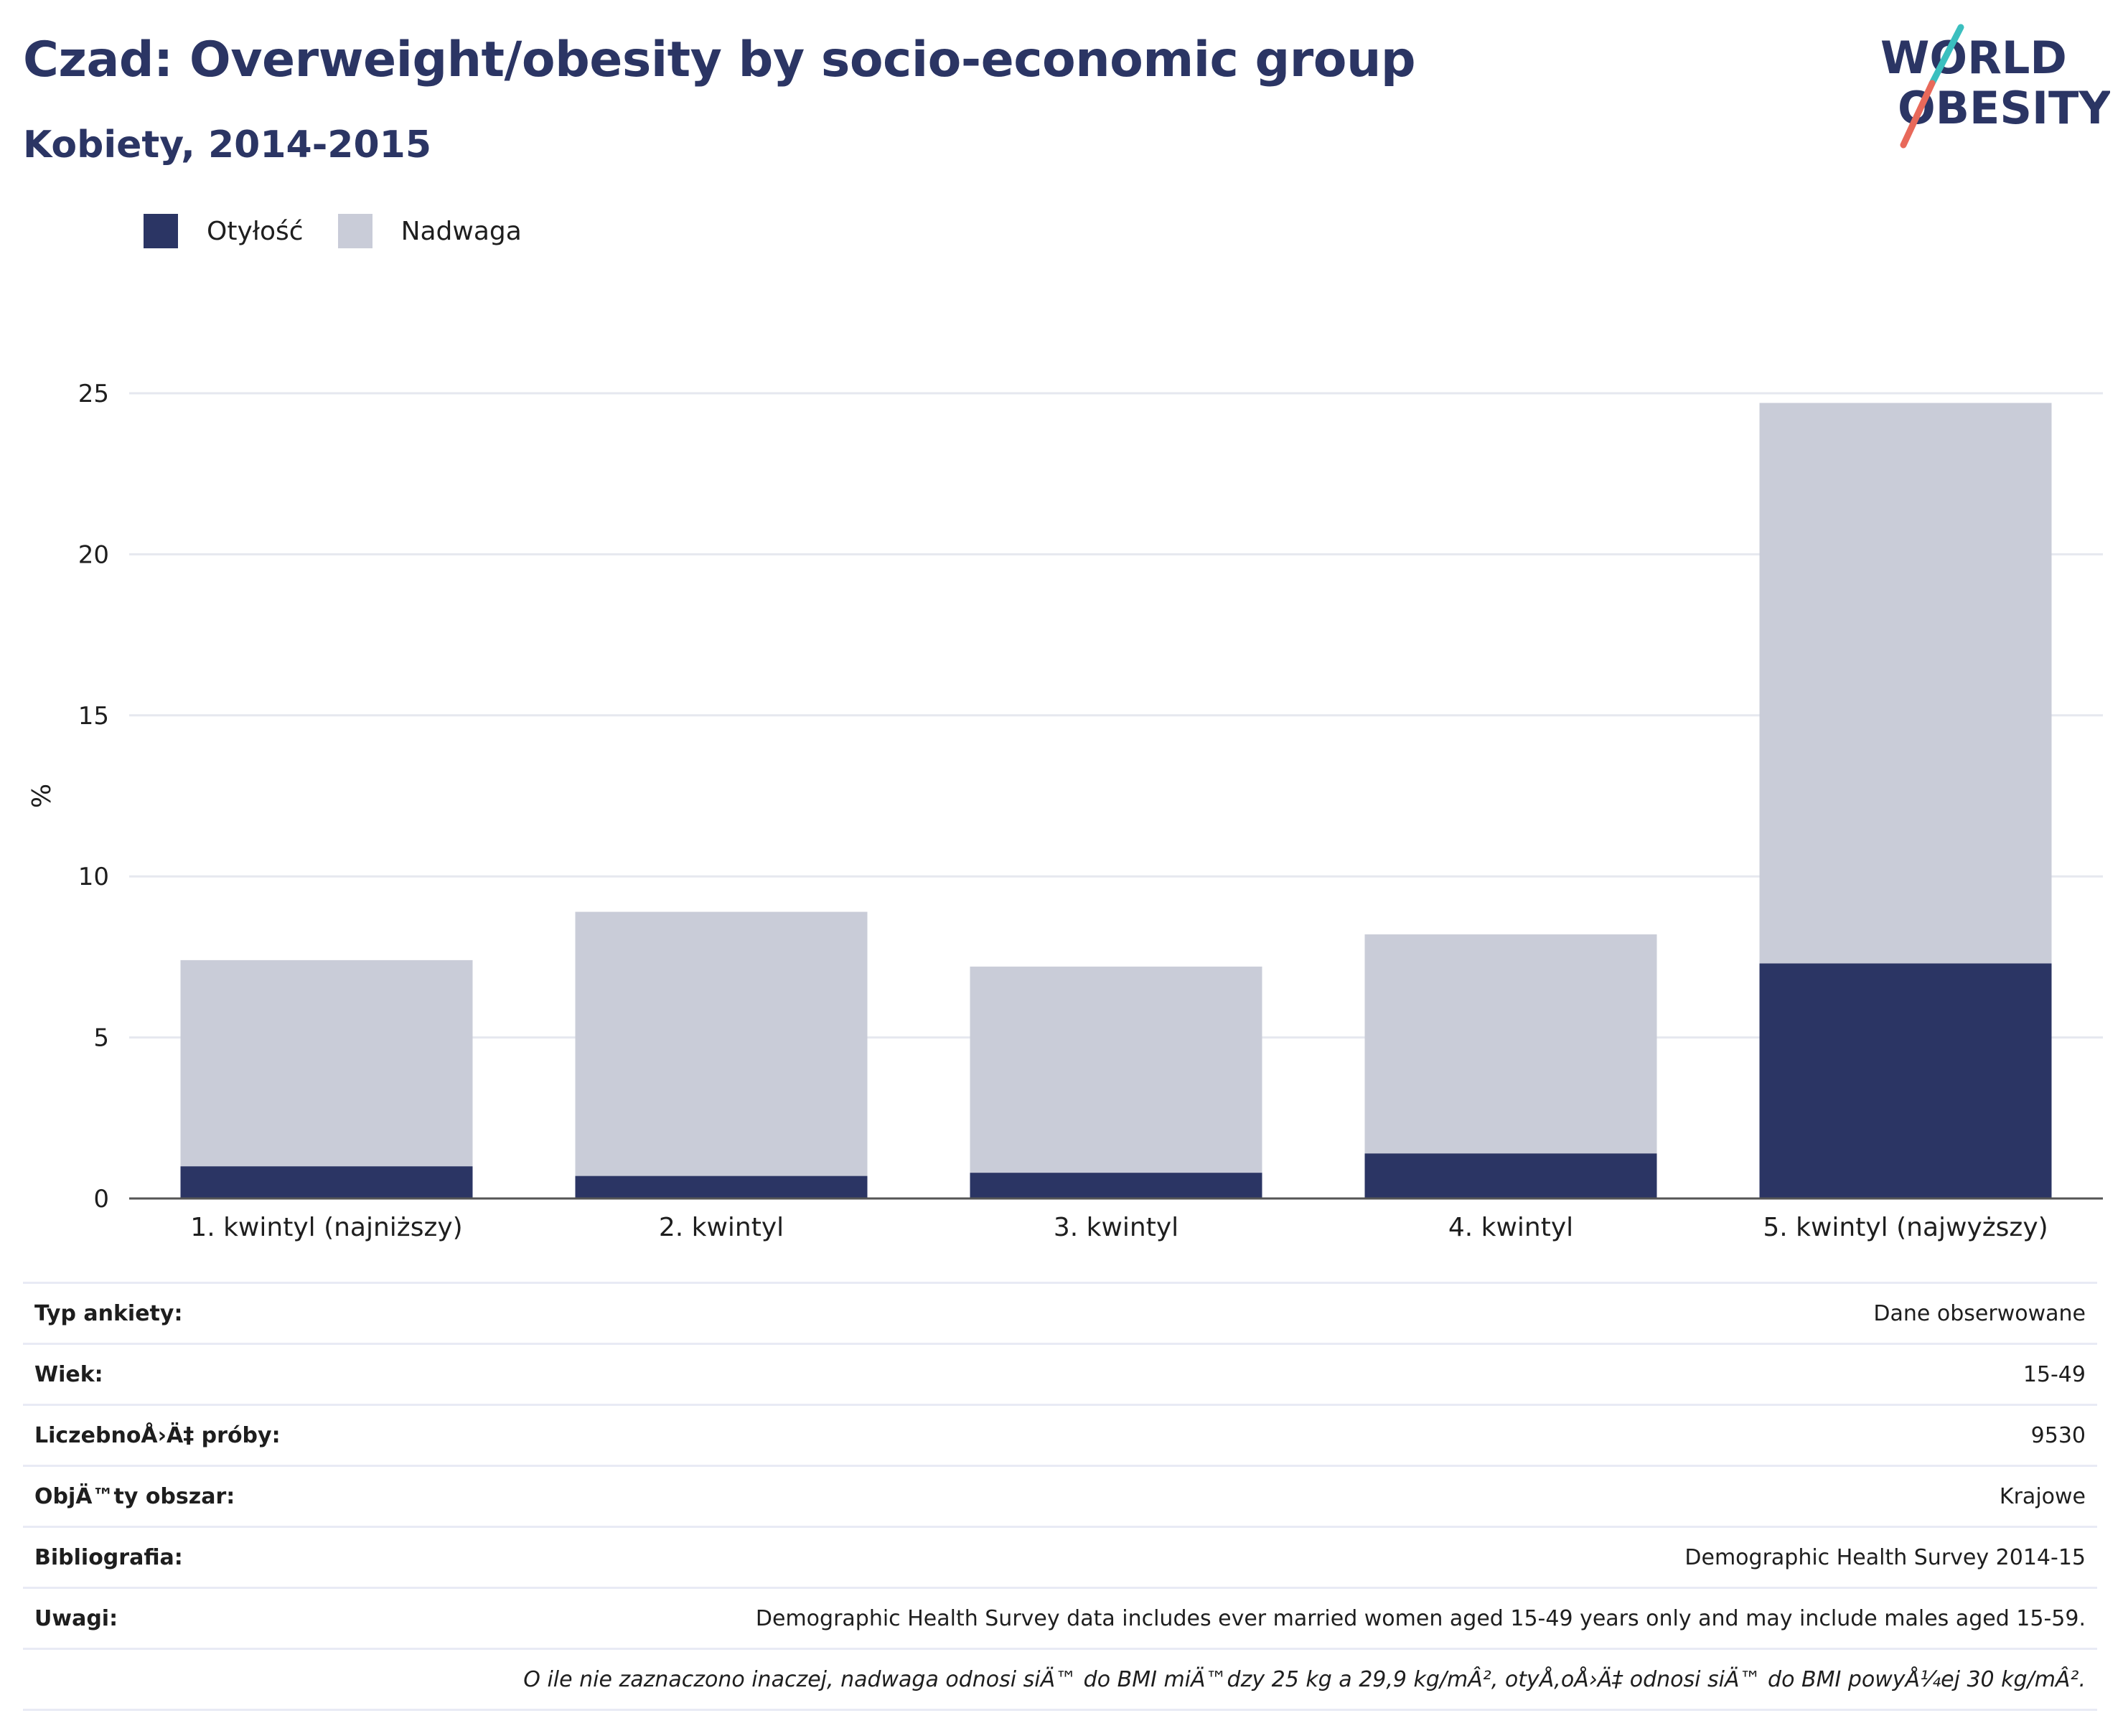  I want to click on y-tick-label: 20, so click(93, 554).